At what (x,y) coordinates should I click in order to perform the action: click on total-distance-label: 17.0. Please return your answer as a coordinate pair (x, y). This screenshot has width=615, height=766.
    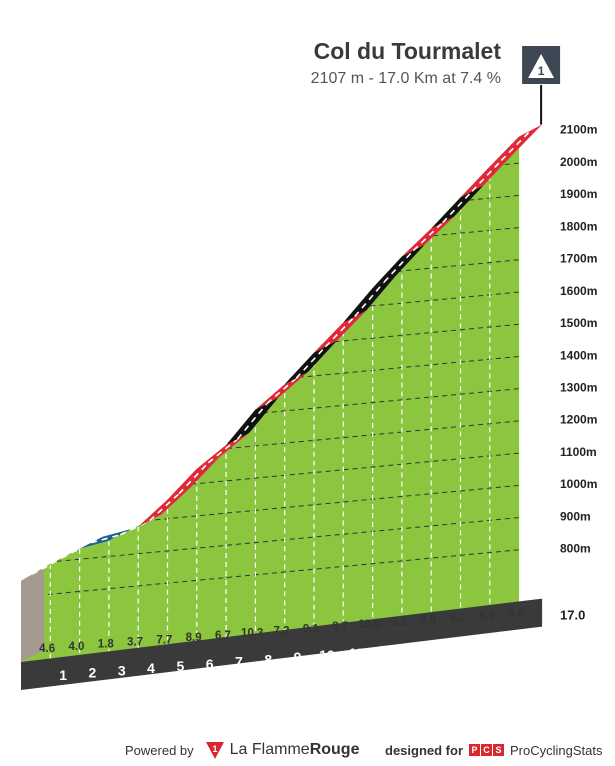
    Looking at the image, I should click on (572, 615).